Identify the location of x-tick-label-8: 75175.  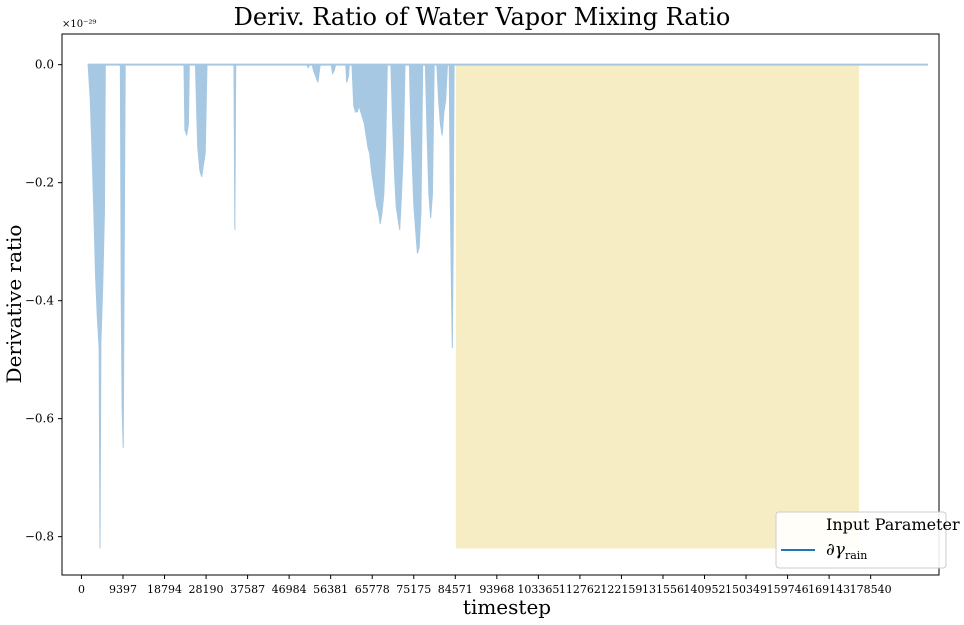
(413, 589).